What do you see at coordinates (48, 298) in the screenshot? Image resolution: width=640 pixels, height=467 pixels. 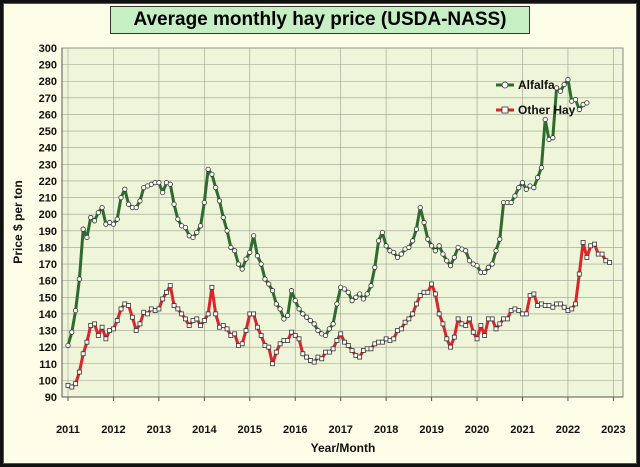 I see `y-tick-label: 150` at bounding box center [48, 298].